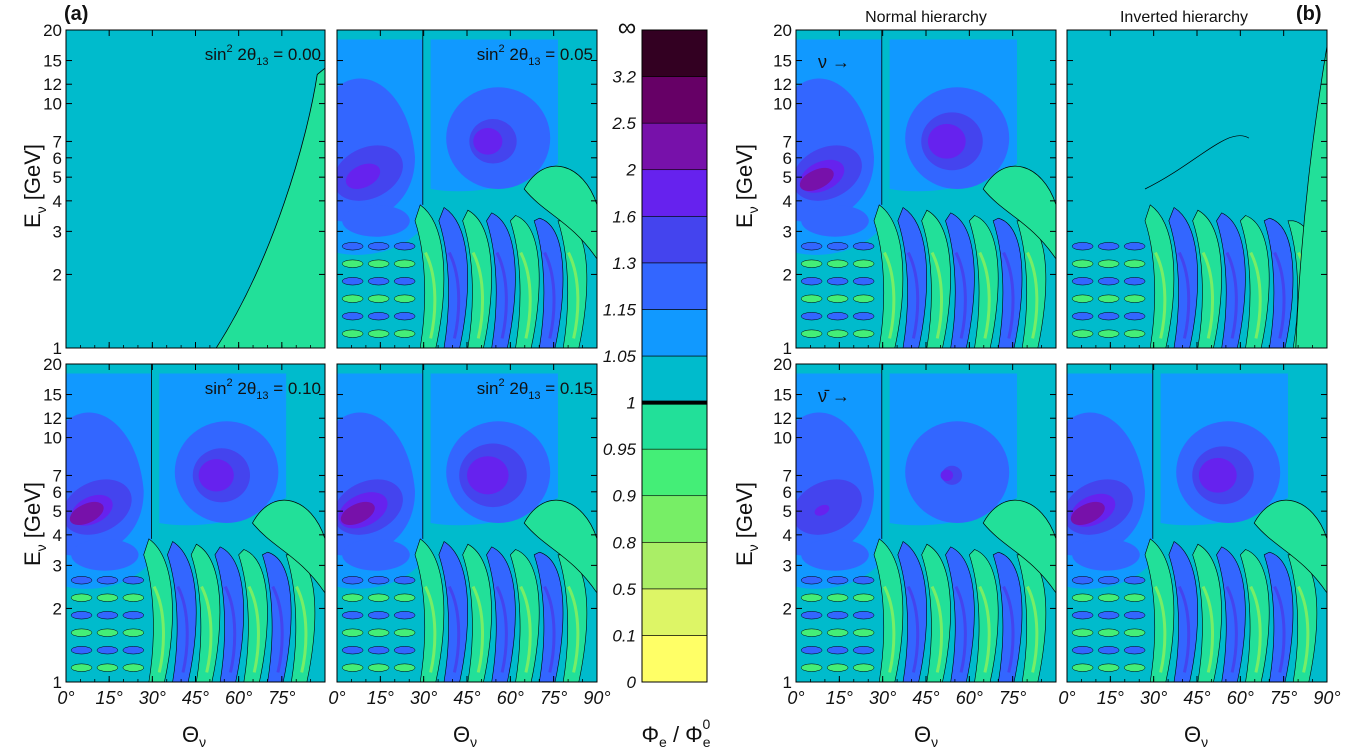 The image size is (1346, 754). Describe the element at coordinates (620, 356) in the screenshot. I see `colorbar-tick-label: 1.05` at that location.